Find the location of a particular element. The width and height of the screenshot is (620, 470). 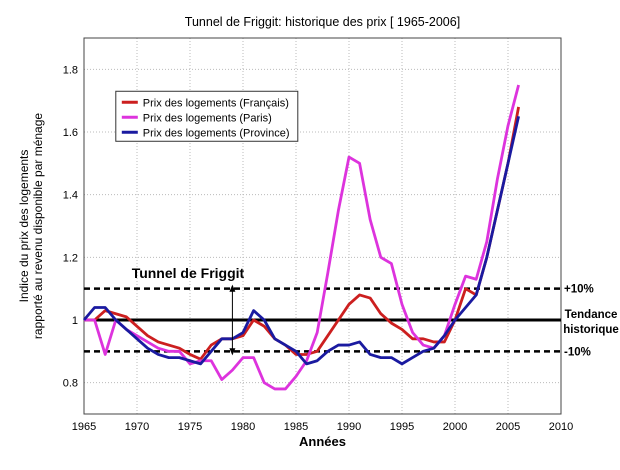

x-tick-label: 1965 is located at coordinates (84, 427).